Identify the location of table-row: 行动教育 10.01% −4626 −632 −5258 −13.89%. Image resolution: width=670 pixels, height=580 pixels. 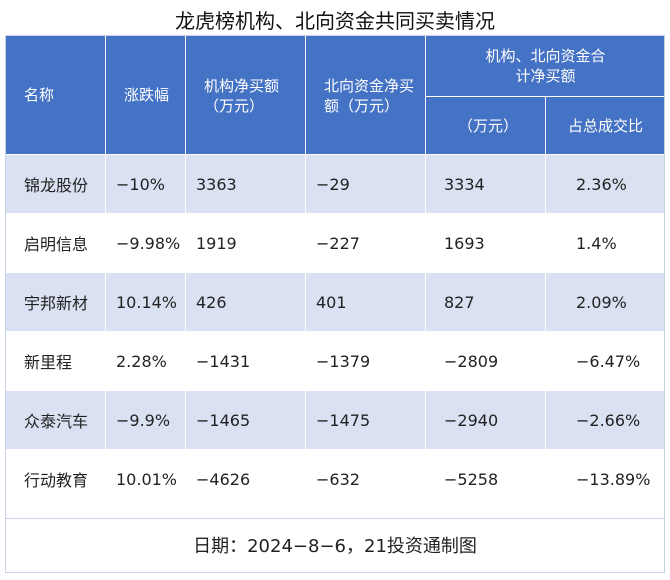
(335, 479).